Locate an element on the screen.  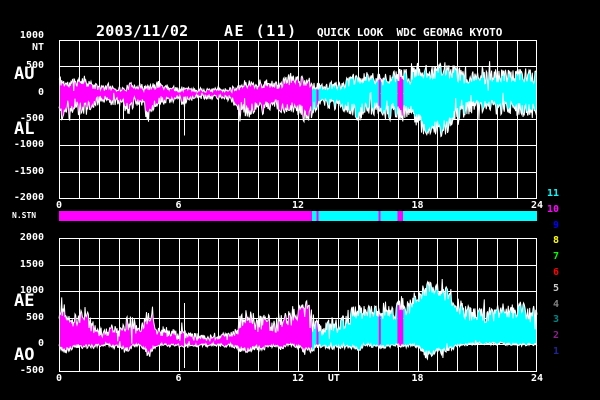
au-axis-label: AU is located at coordinates (24, 74).